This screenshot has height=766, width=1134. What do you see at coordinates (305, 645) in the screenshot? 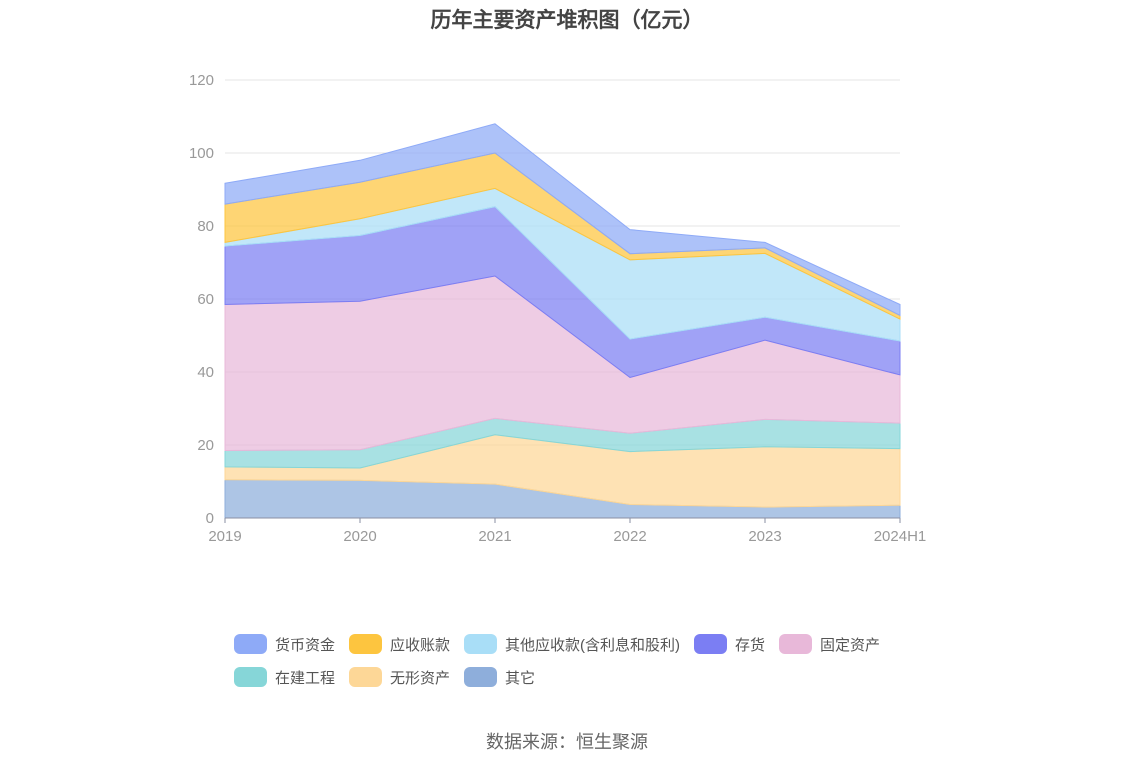
I see `legend-label: 货币资金` at bounding box center [305, 645].